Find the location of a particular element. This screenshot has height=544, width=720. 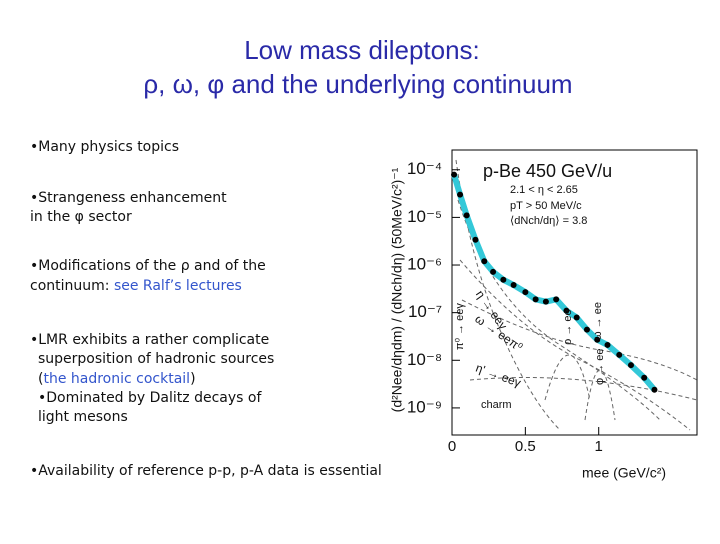

x-tick-label: 1 is located at coordinates (599, 446).